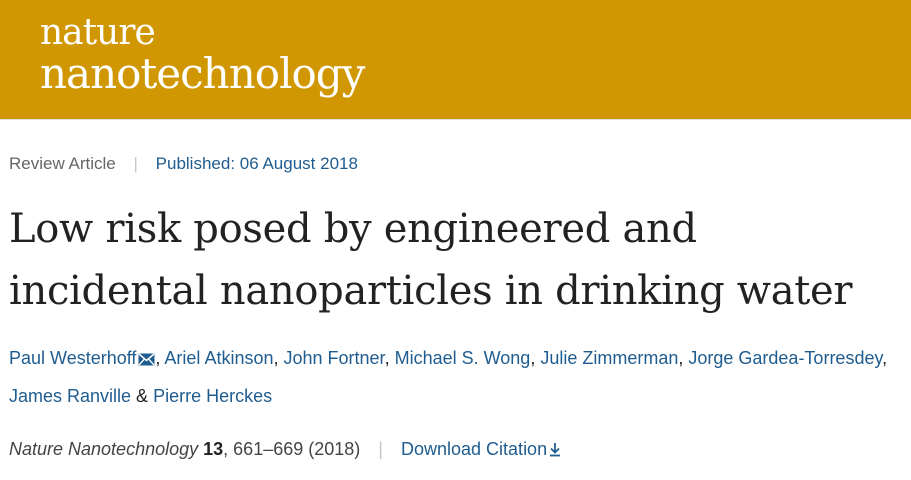 The width and height of the screenshot is (911, 480). What do you see at coordinates (785, 358) in the screenshot?
I see `author-link: Jorge Gardea-Torresdey` at bounding box center [785, 358].